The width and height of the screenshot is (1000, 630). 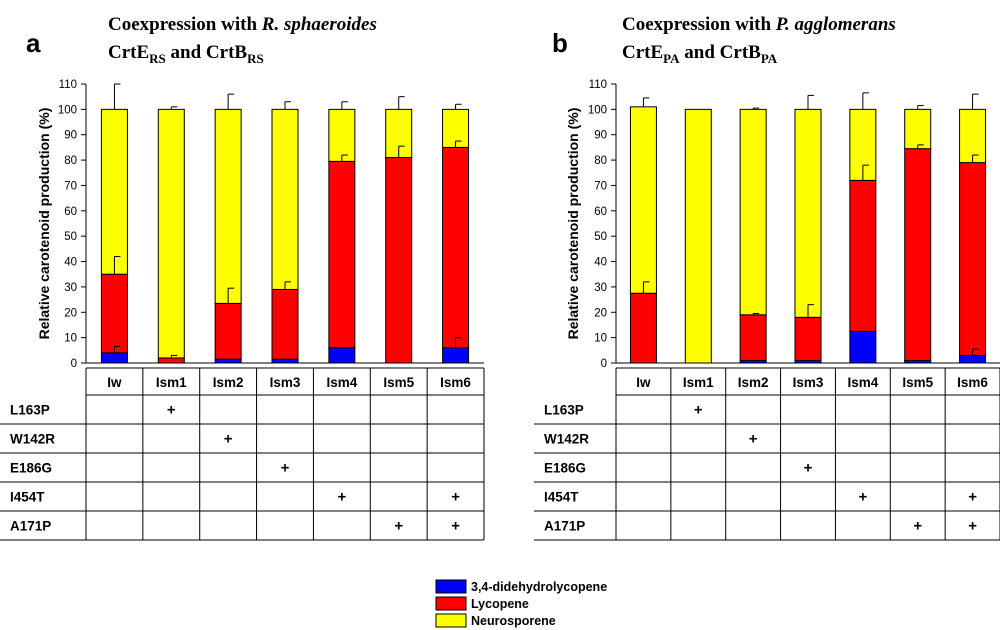 What do you see at coordinates (700, 54) in the screenshot?
I see `chart-title-line2: CrtEPA​ and CrtBPA​` at bounding box center [700, 54].